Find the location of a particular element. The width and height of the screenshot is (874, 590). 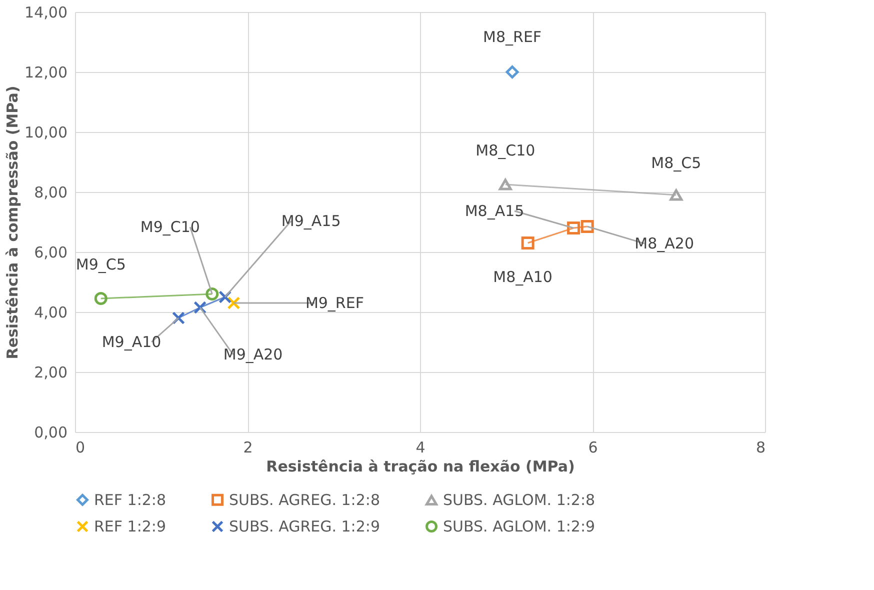

legend-label: SUBS. AGLOM. 1:2:9 is located at coordinates (519, 527).